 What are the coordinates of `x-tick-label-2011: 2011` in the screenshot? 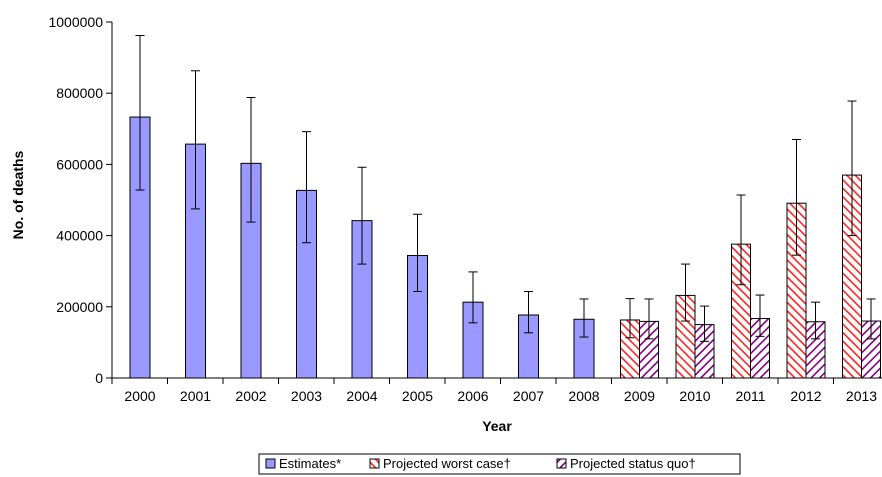 It's located at (750, 396).